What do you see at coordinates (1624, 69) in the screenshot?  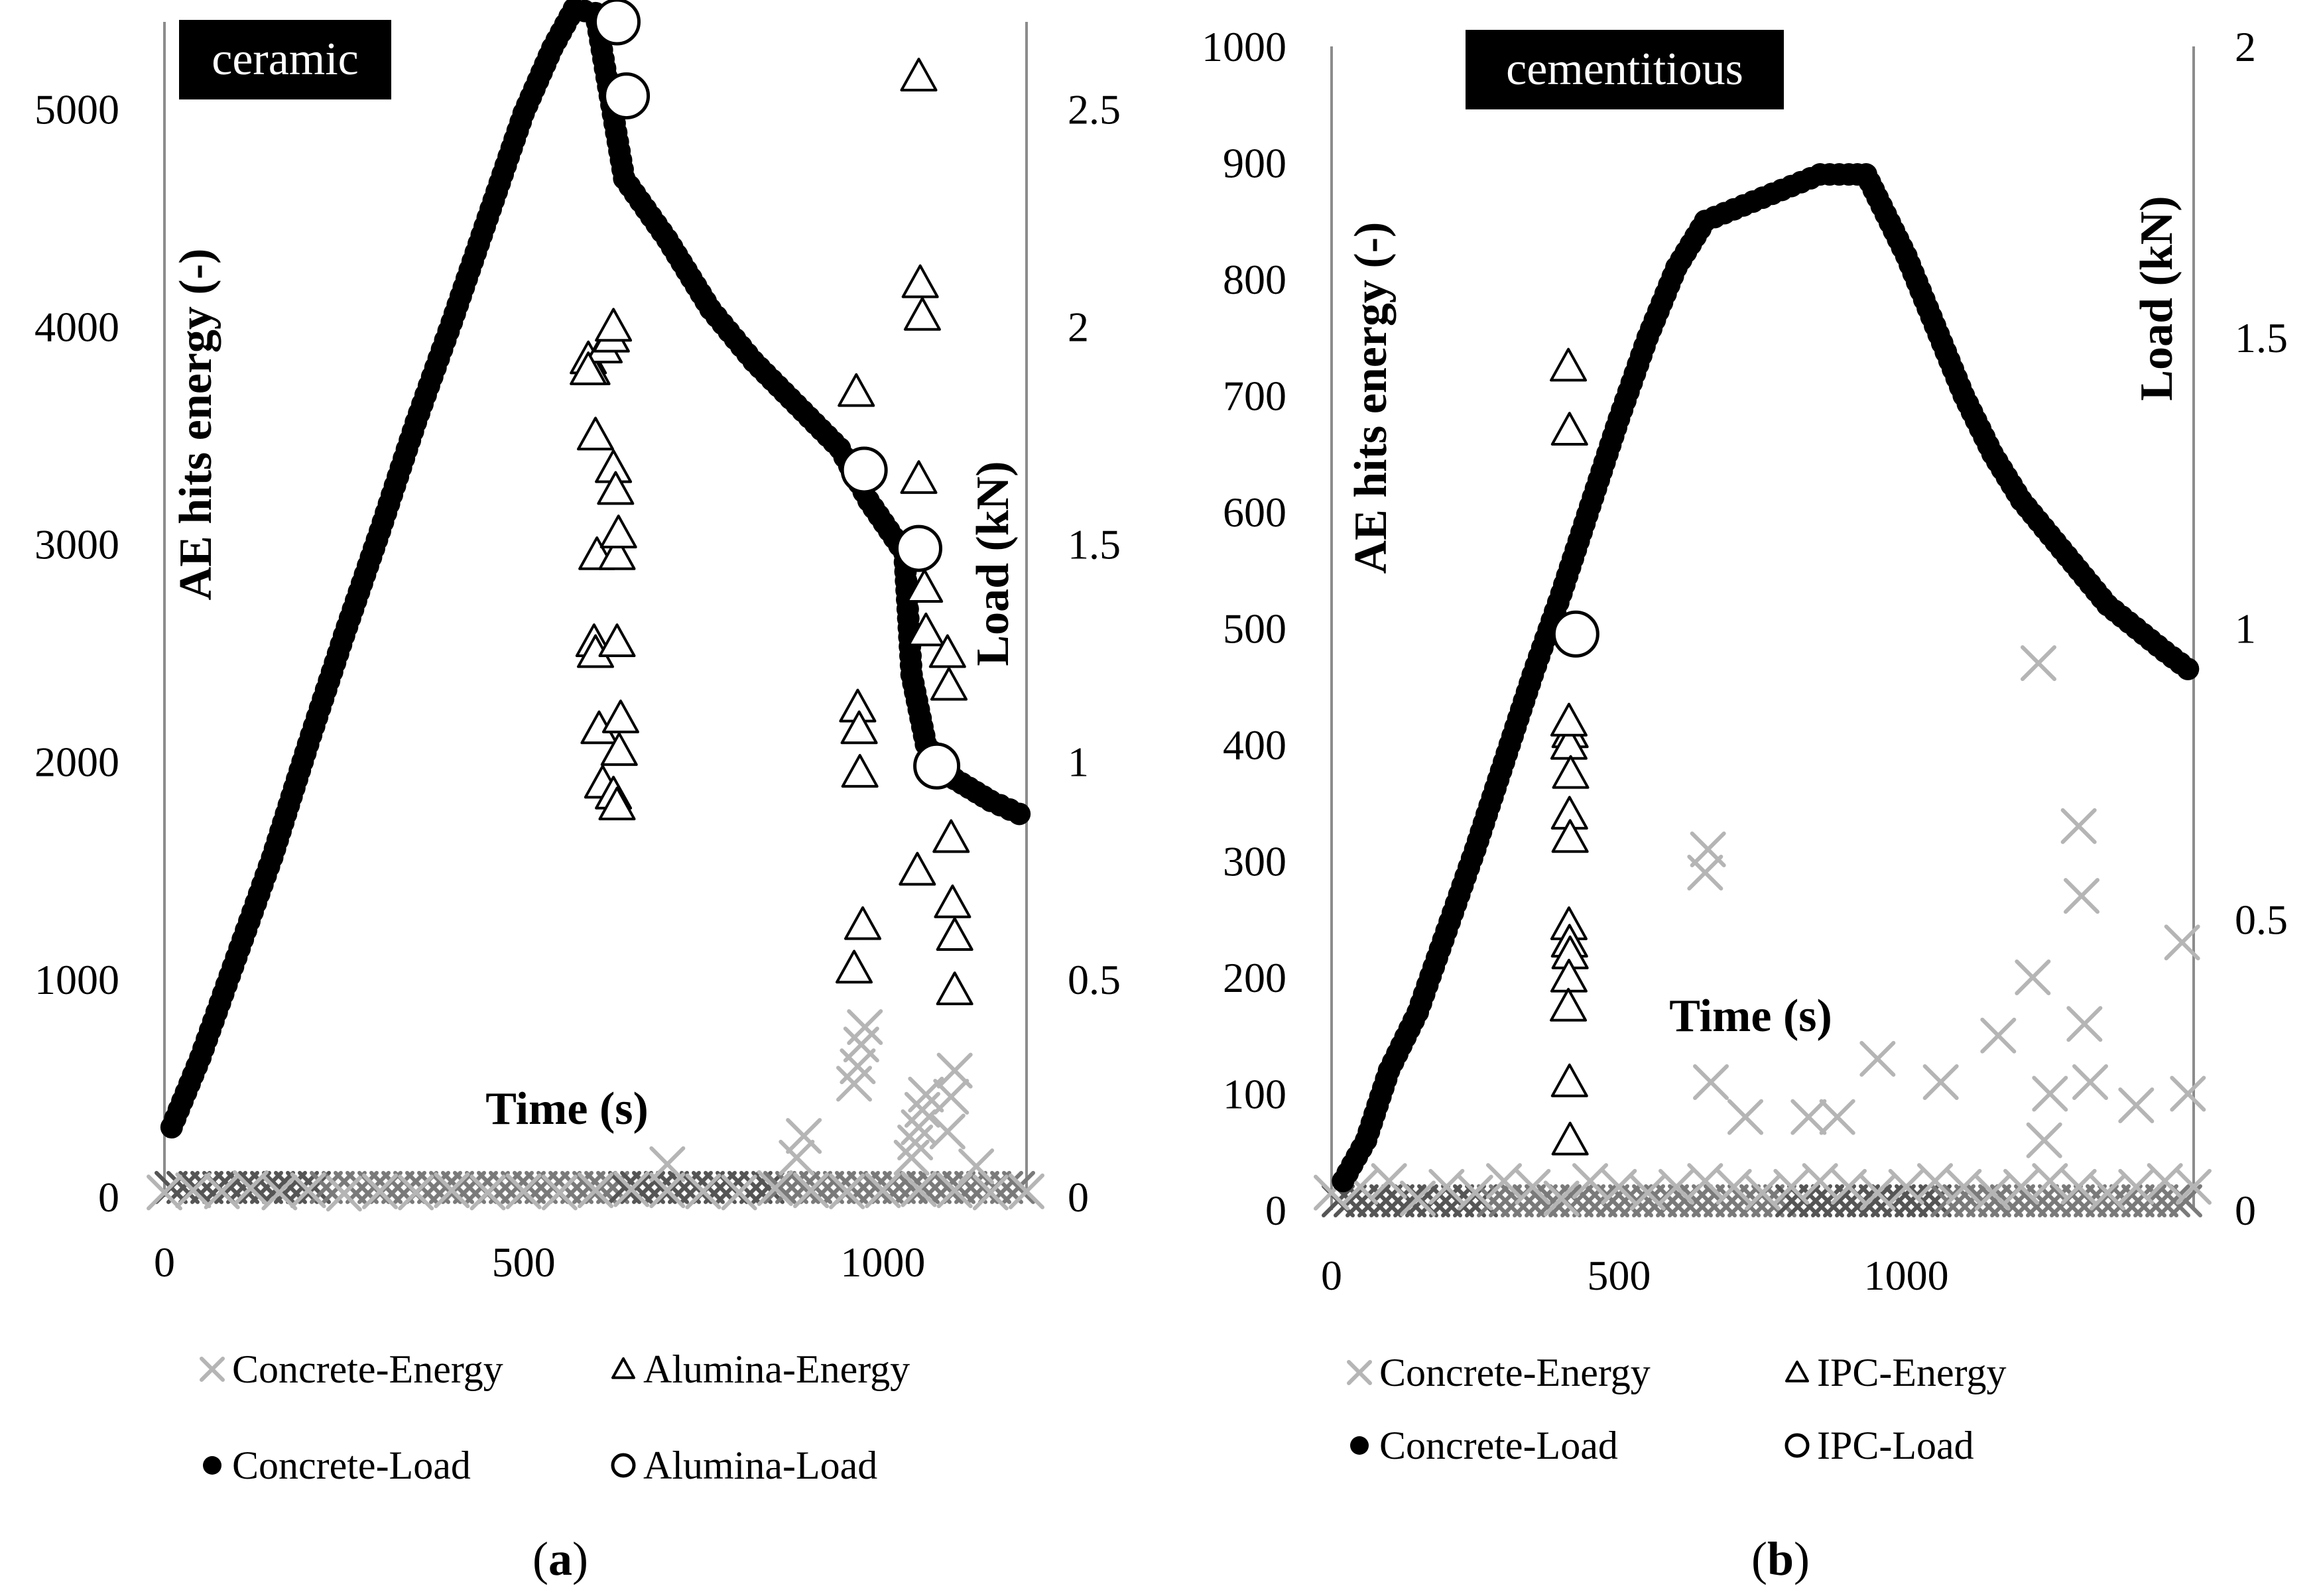 I see `panel-tag-label: cementitious` at bounding box center [1624, 69].